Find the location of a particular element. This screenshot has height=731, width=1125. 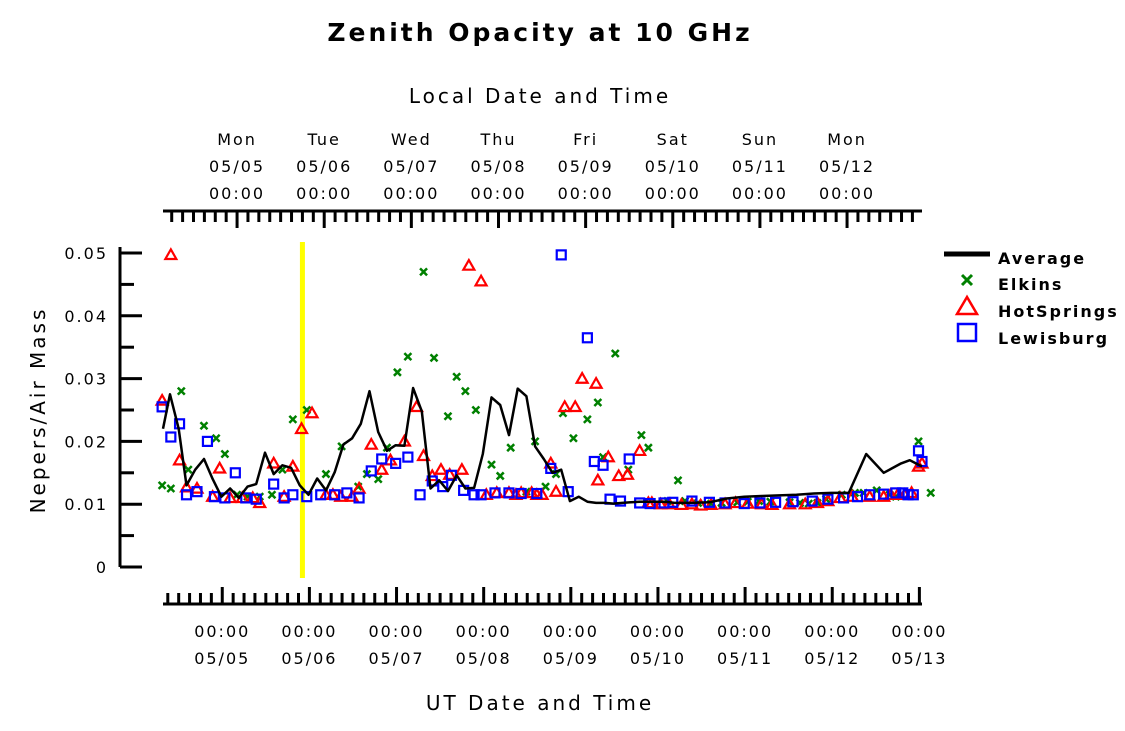

bottom-tick-date-label: 05/06 is located at coordinates (309, 658).